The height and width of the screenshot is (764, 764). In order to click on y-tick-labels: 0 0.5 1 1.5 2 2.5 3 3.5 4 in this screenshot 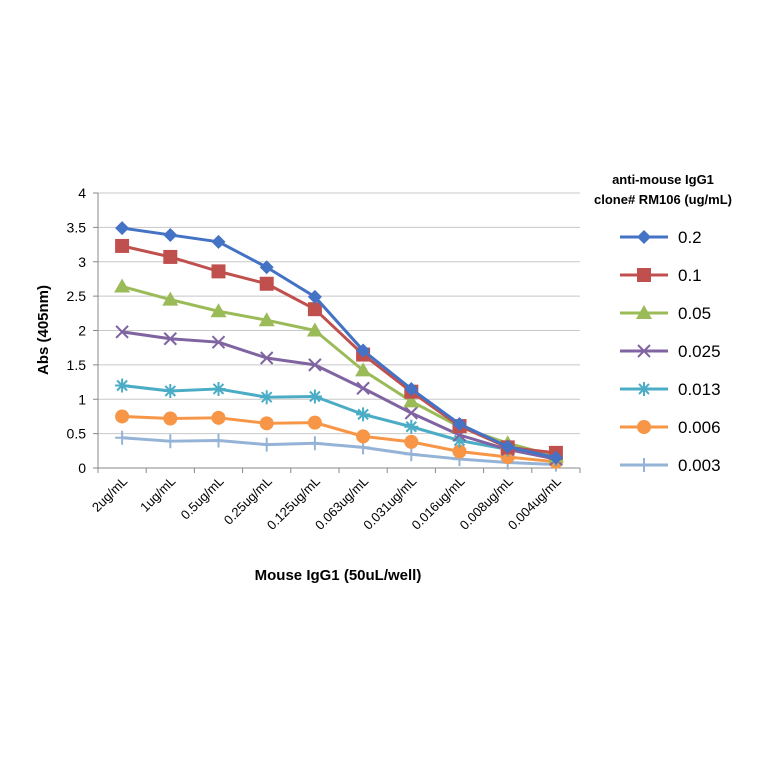, I will do `click(77, 330)`.